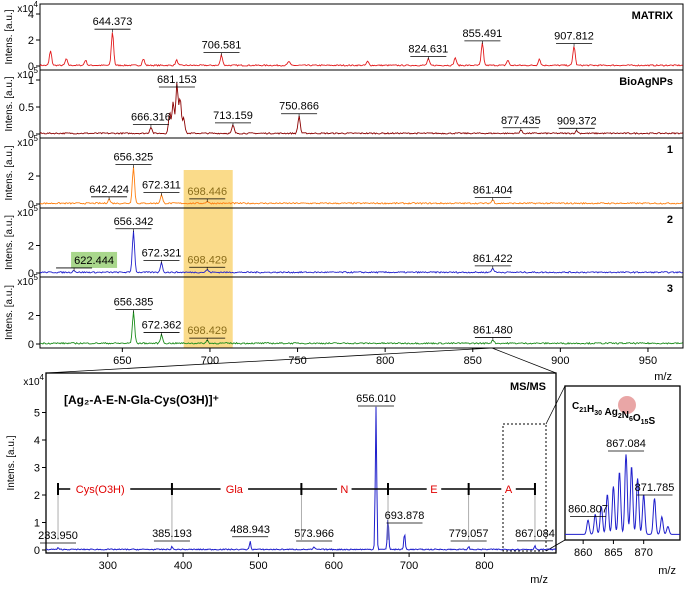 The width and height of the screenshot is (685, 589). Describe the element at coordinates (644, 553) in the screenshot. I see `x-tick-label: 870` at that location.